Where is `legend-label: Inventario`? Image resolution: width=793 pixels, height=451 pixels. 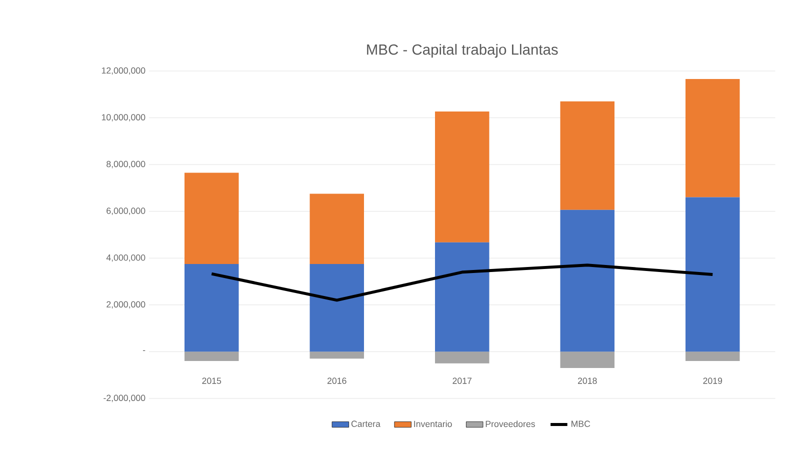
legend-label: Inventario is located at coordinates (433, 424).